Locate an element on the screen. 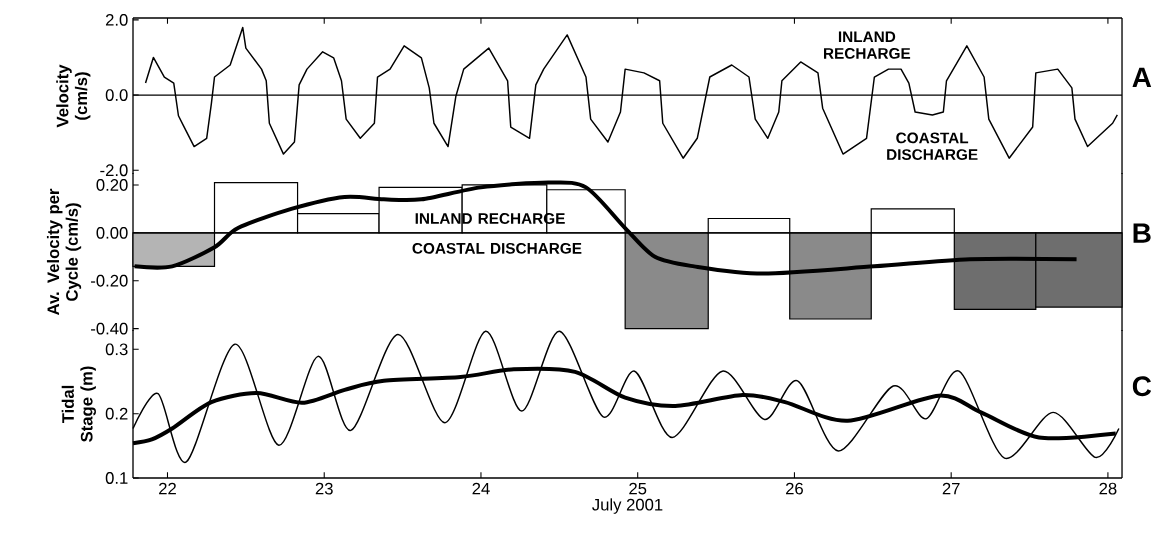 Image resolution: width=1152 pixels, height=550 pixels. y-axis-title: Velocity (cm/s) is located at coordinates (73, 96).